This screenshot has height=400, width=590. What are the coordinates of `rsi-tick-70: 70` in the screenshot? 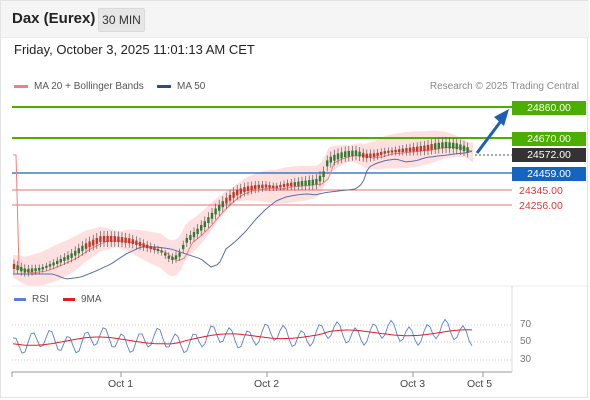 It's located at (526, 324).